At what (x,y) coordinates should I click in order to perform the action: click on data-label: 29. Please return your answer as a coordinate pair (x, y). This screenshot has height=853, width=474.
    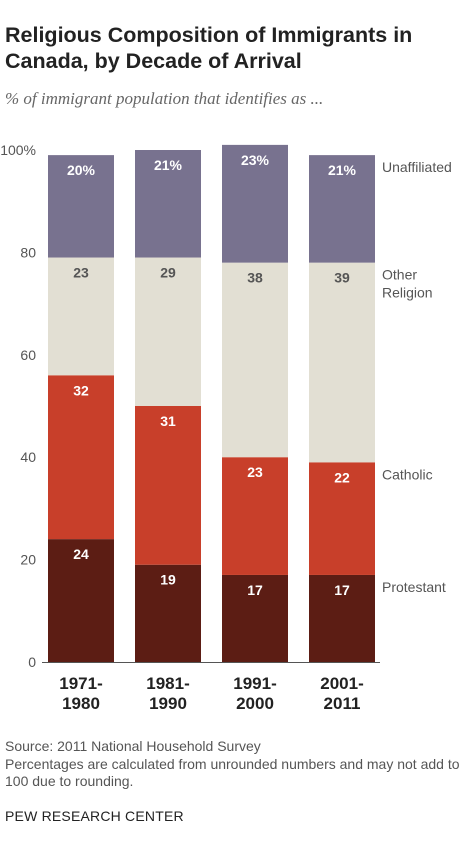
    Looking at the image, I should click on (168, 273).